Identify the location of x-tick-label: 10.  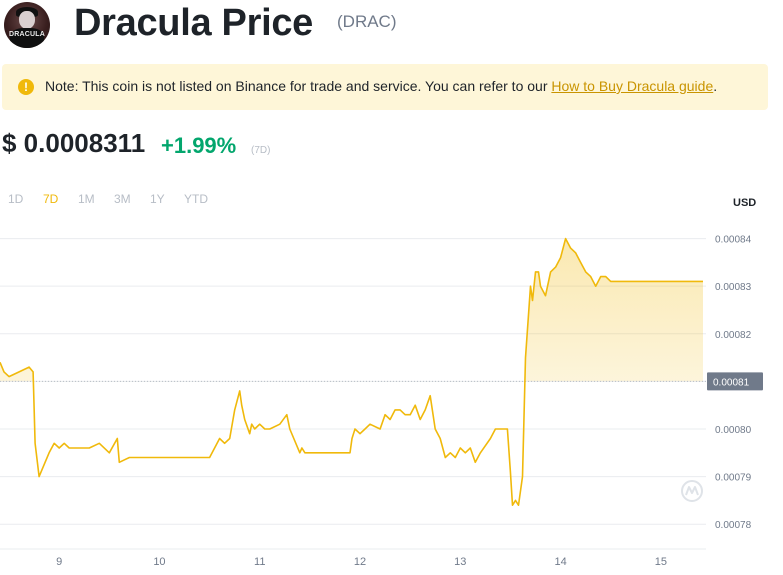
(159, 562).